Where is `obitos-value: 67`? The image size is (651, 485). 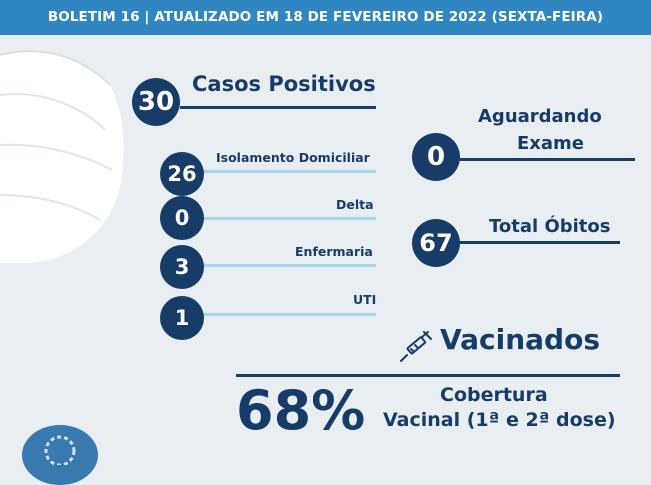
obitos-value: 67 is located at coordinates (436, 243).